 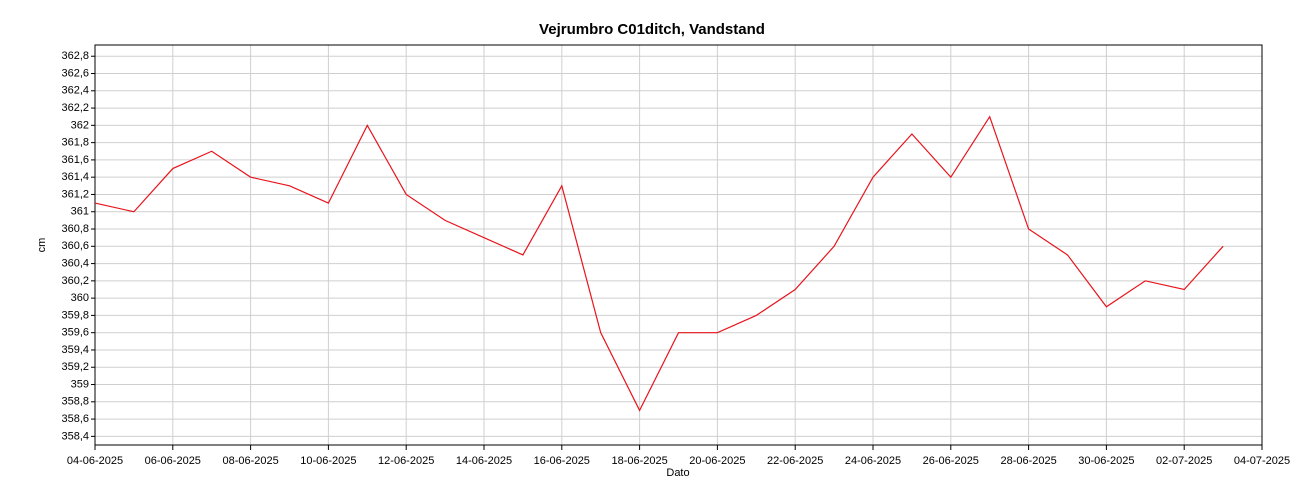 What do you see at coordinates (677, 473) in the screenshot?
I see `x-axis-label: Dato` at bounding box center [677, 473].